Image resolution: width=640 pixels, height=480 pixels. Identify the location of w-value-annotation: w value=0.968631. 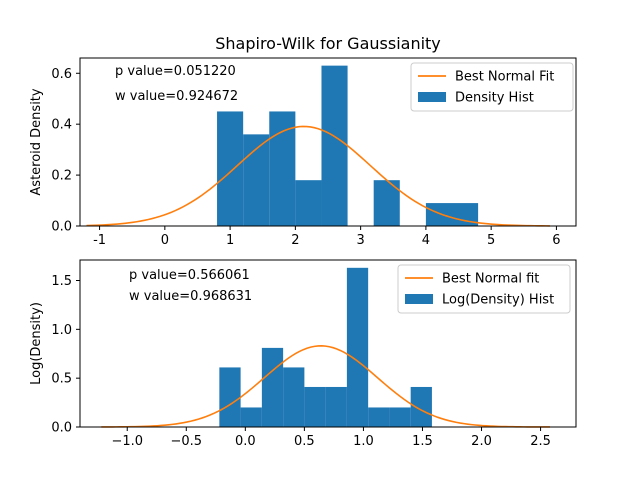
(190, 296).